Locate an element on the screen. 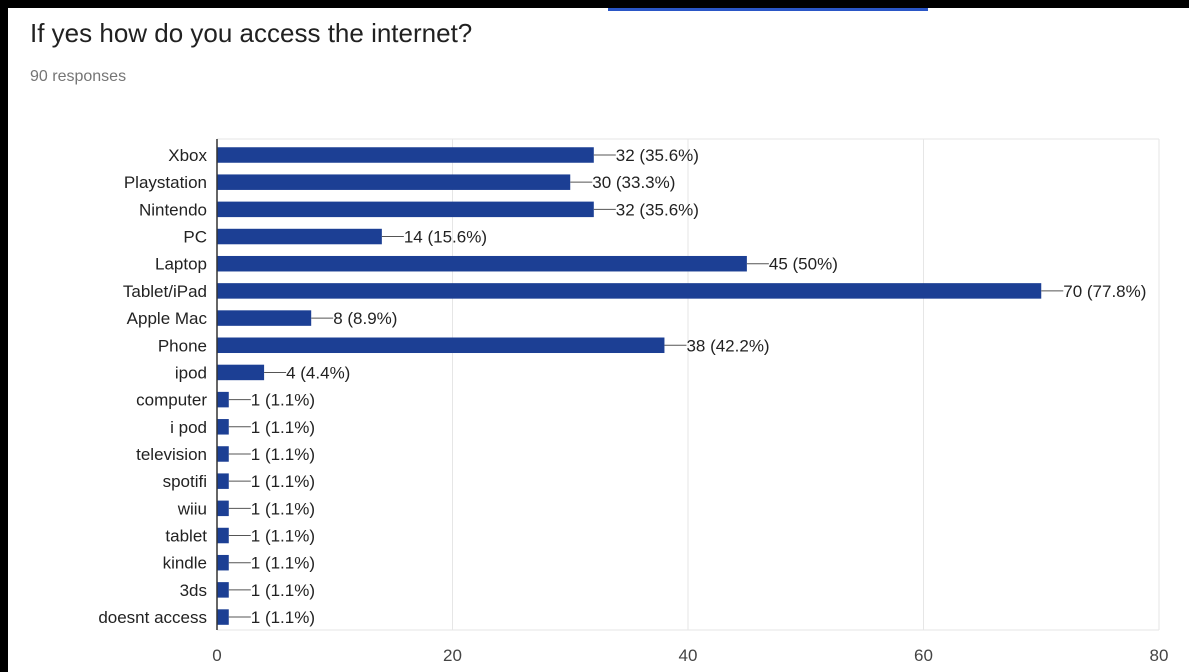  category-label-11: television is located at coordinates (171, 454).